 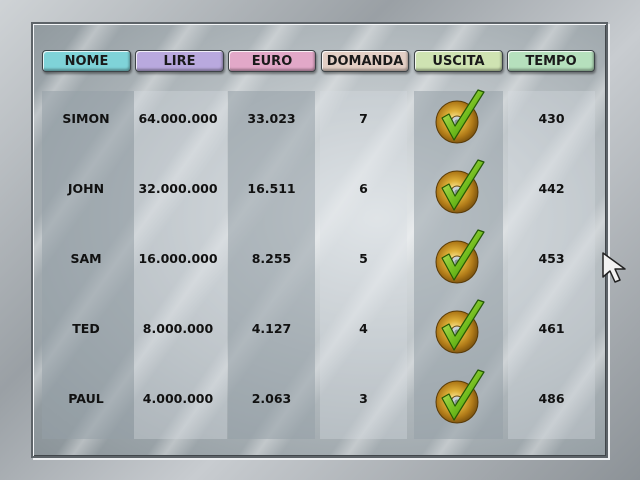 What do you see at coordinates (551, 188) in the screenshot?
I see `cell-tempo: 442` at bounding box center [551, 188].